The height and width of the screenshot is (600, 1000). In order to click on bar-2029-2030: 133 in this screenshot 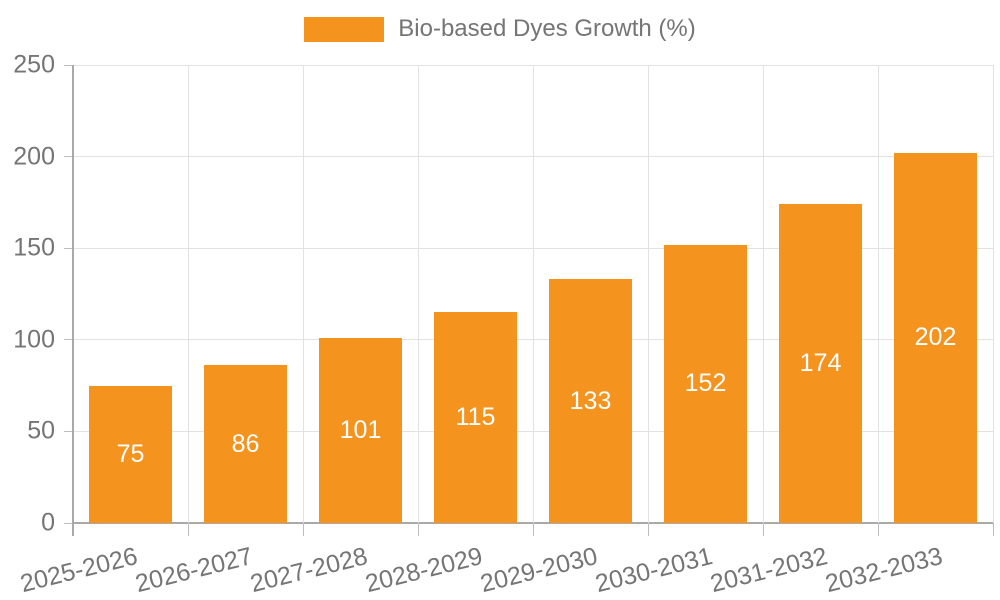, I will do `click(590, 401)`.